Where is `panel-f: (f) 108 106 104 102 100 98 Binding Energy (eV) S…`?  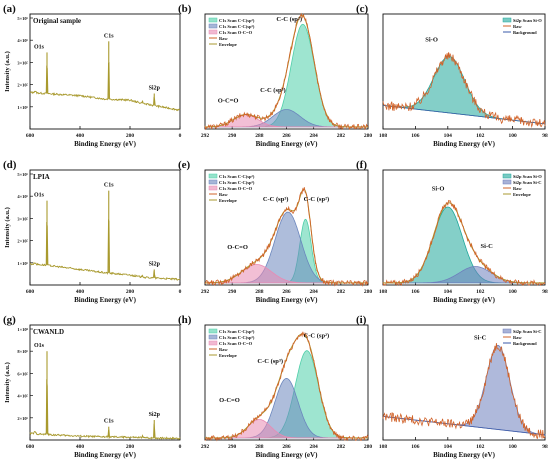
panel-f: (f) 108 106 104 102 100 98 Binding Energy (eV) S… is located at coordinates (452, 231).